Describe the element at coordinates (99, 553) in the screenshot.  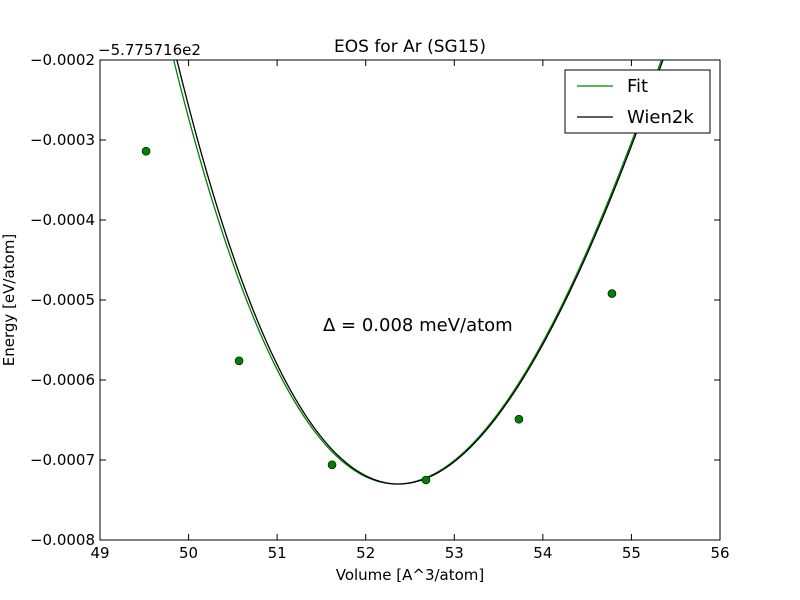
I see `x-tick-label: 49` at that location.